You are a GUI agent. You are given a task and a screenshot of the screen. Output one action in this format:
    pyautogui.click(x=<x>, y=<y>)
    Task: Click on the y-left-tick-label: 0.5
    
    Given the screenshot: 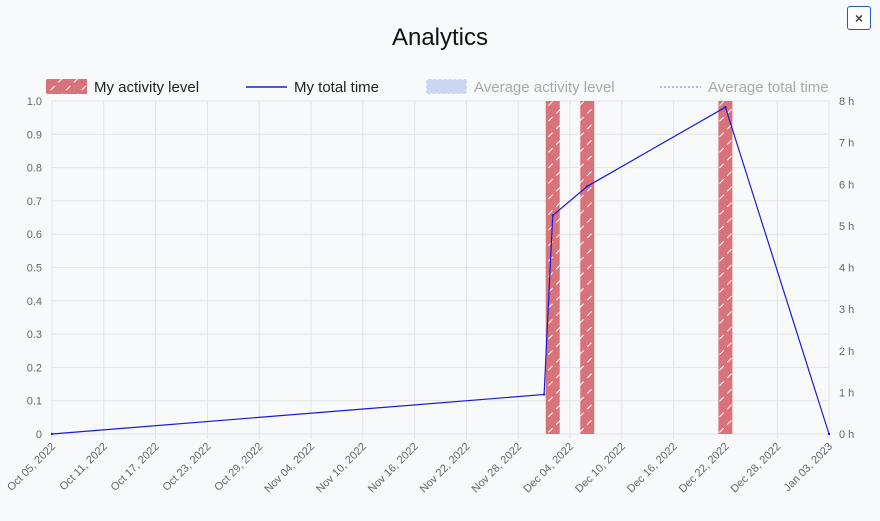 What is the action you would take?
    pyautogui.click(x=34, y=269)
    